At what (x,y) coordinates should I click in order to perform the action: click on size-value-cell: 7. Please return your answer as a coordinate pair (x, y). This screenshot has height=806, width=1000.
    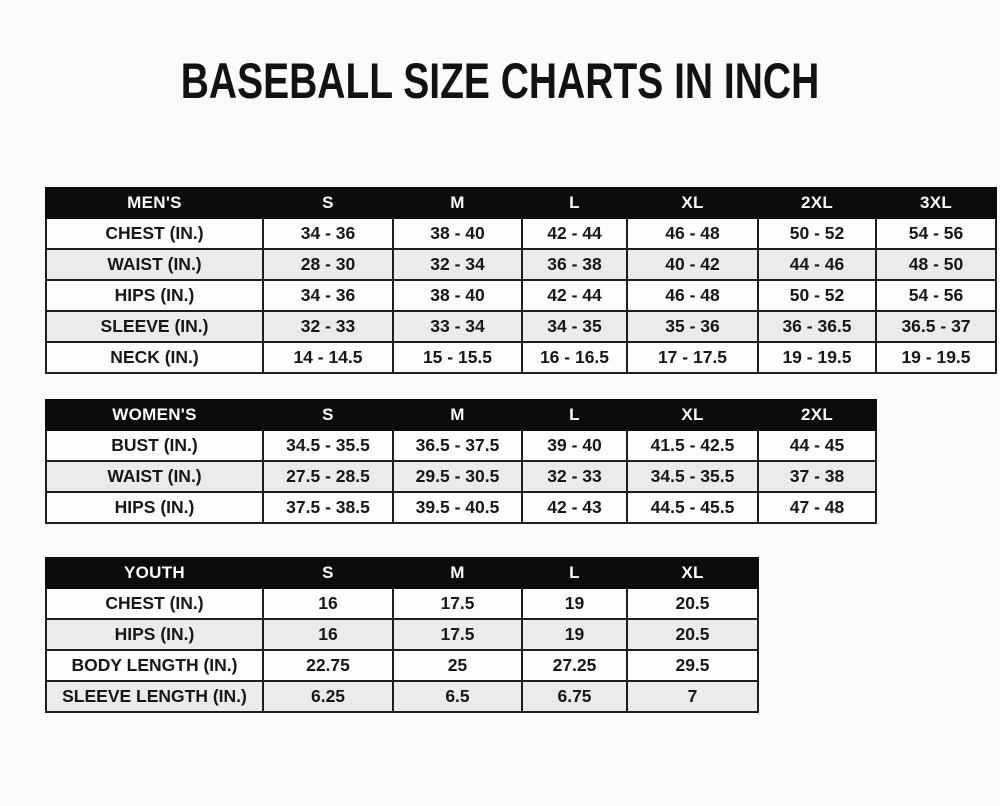
    Looking at the image, I should click on (692, 696).